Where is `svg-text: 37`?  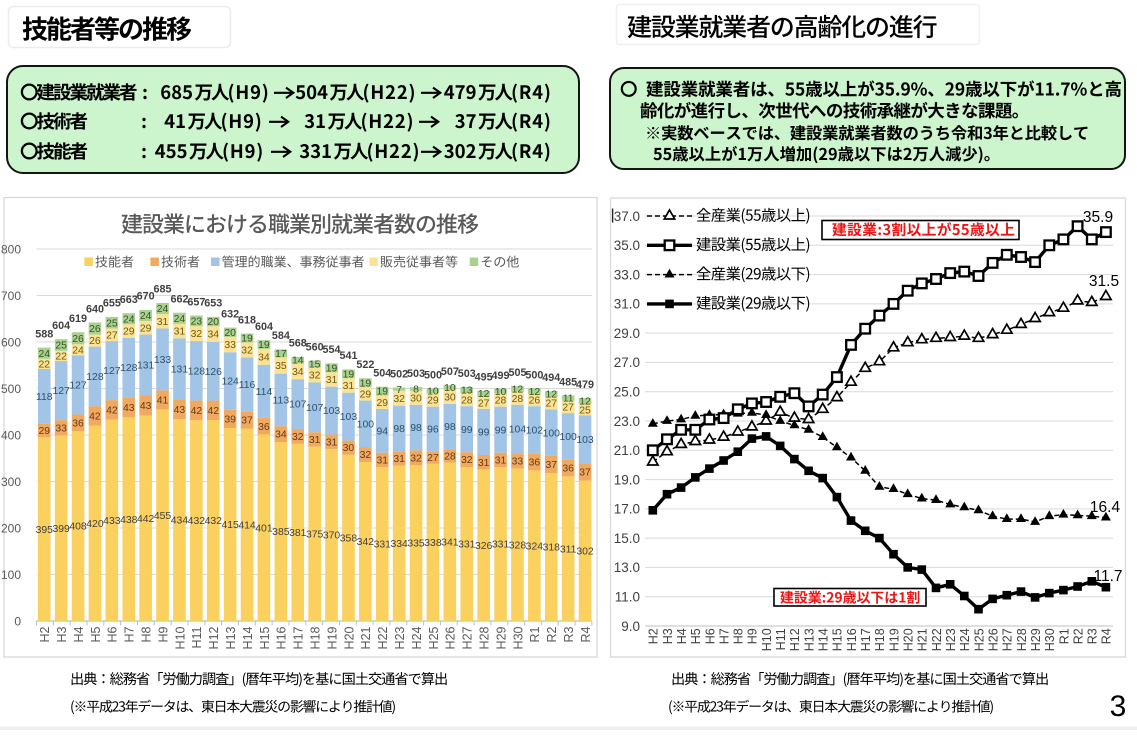 svg-text: 37 is located at coordinates (247, 420).